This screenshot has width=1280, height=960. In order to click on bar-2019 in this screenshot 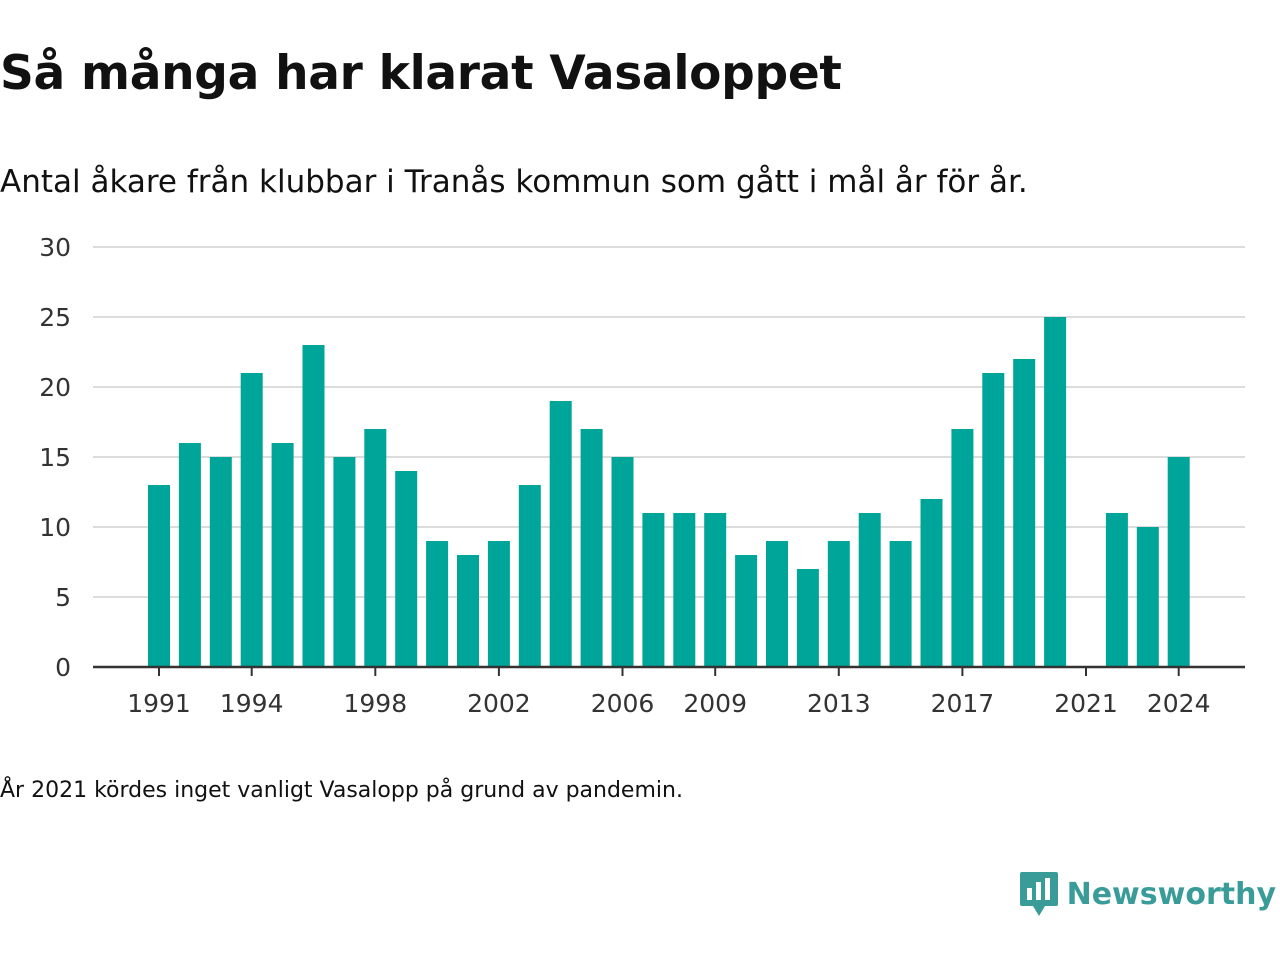, I will do `click(1024, 513)`.